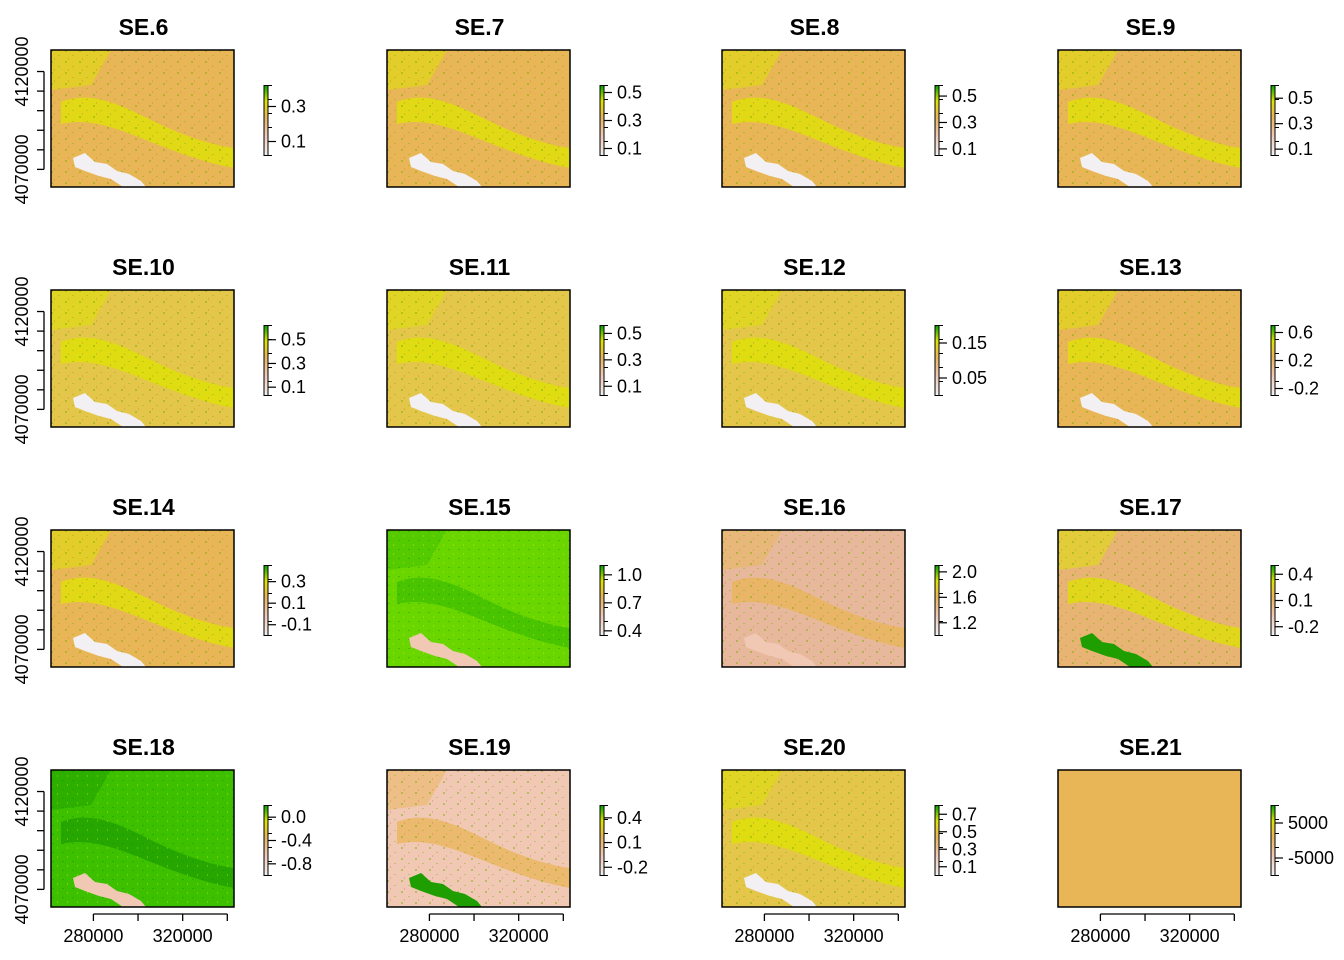 This screenshot has height=960, width=1344. Describe the element at coordinates (1150, 747) in the screenshot. I see `panel-title: SE.21` at that location.